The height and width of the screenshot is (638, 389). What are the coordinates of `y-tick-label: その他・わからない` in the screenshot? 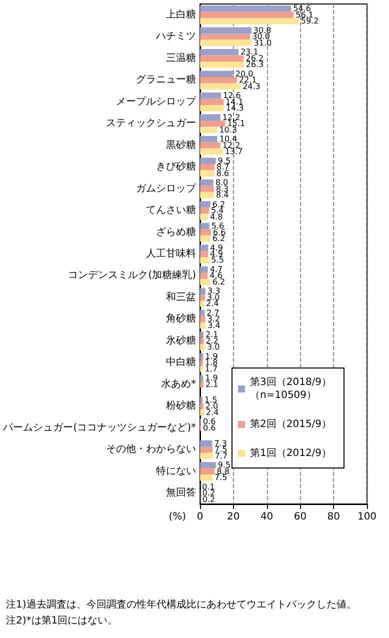 It's located at (151, 449).